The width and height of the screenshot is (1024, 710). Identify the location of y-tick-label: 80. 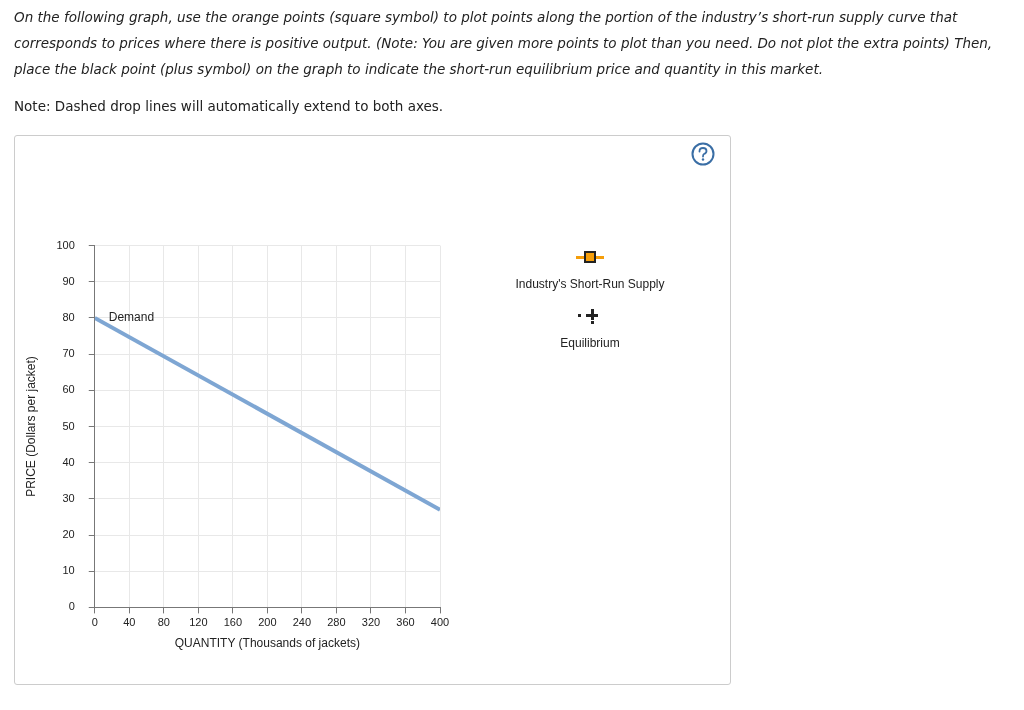
(68, 316).